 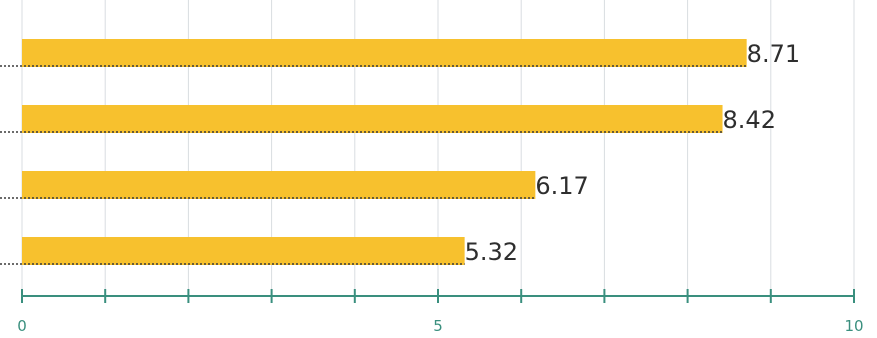 I want to click on bar-row: 5.32, so click(x=259, y=251).